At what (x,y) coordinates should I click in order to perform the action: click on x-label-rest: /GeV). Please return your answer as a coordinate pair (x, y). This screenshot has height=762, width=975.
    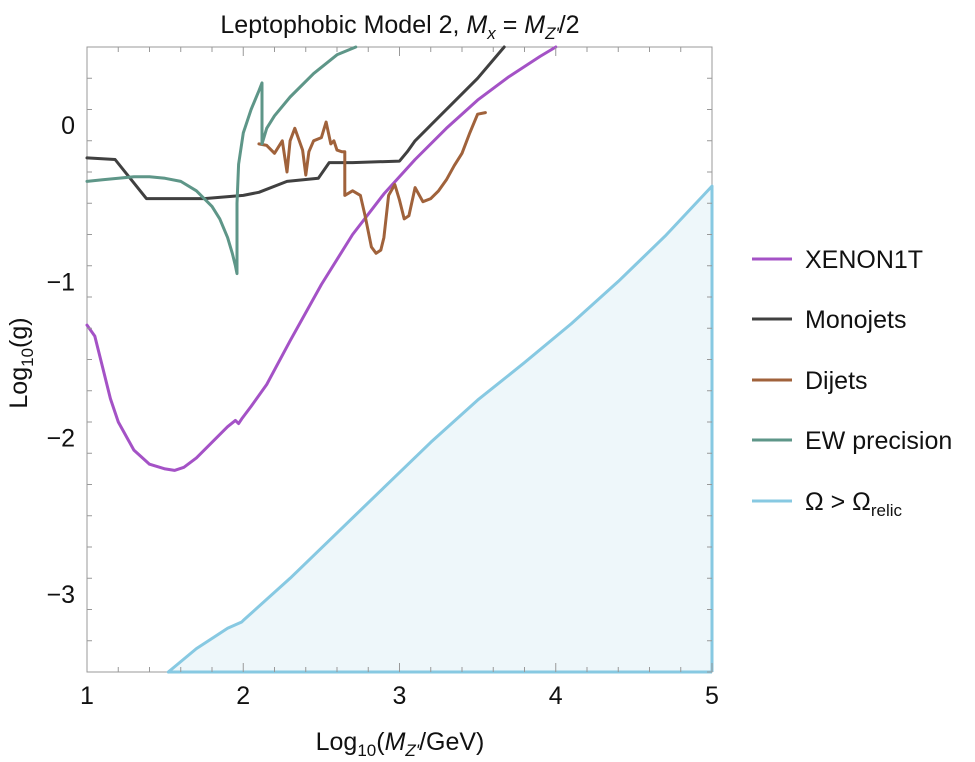
    Looking at the image, I should click on (451, 742).